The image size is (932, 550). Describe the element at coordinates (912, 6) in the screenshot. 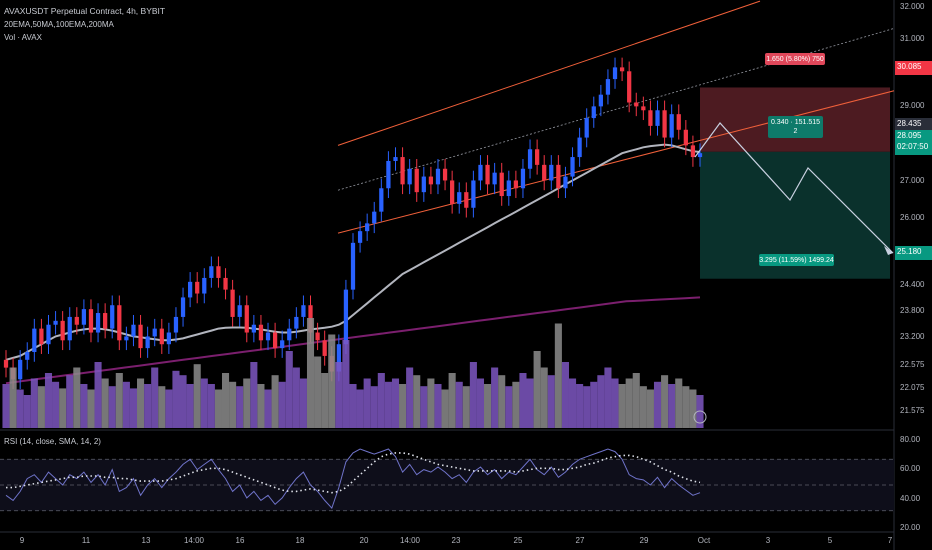

I see `y-tick-label: 32.000` at that location.